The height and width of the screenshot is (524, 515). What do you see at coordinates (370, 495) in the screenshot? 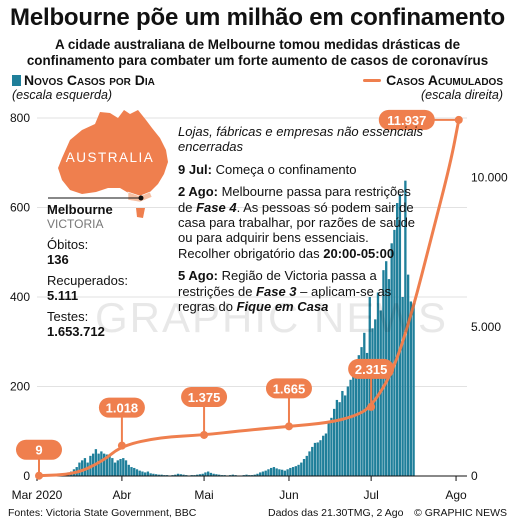
I see `x-tick-label-4: Jul` at bounding box center [370, 495].